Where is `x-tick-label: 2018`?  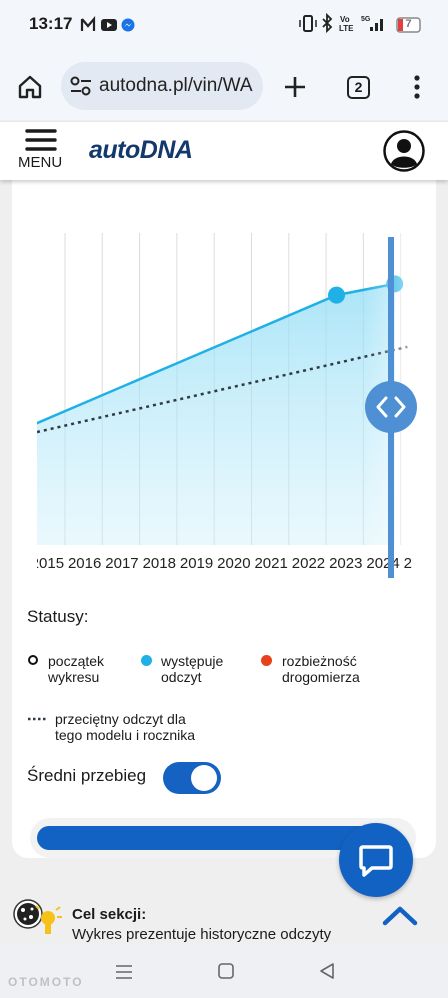 x-tick-label: 2018 is located at coordinates (159, 563).